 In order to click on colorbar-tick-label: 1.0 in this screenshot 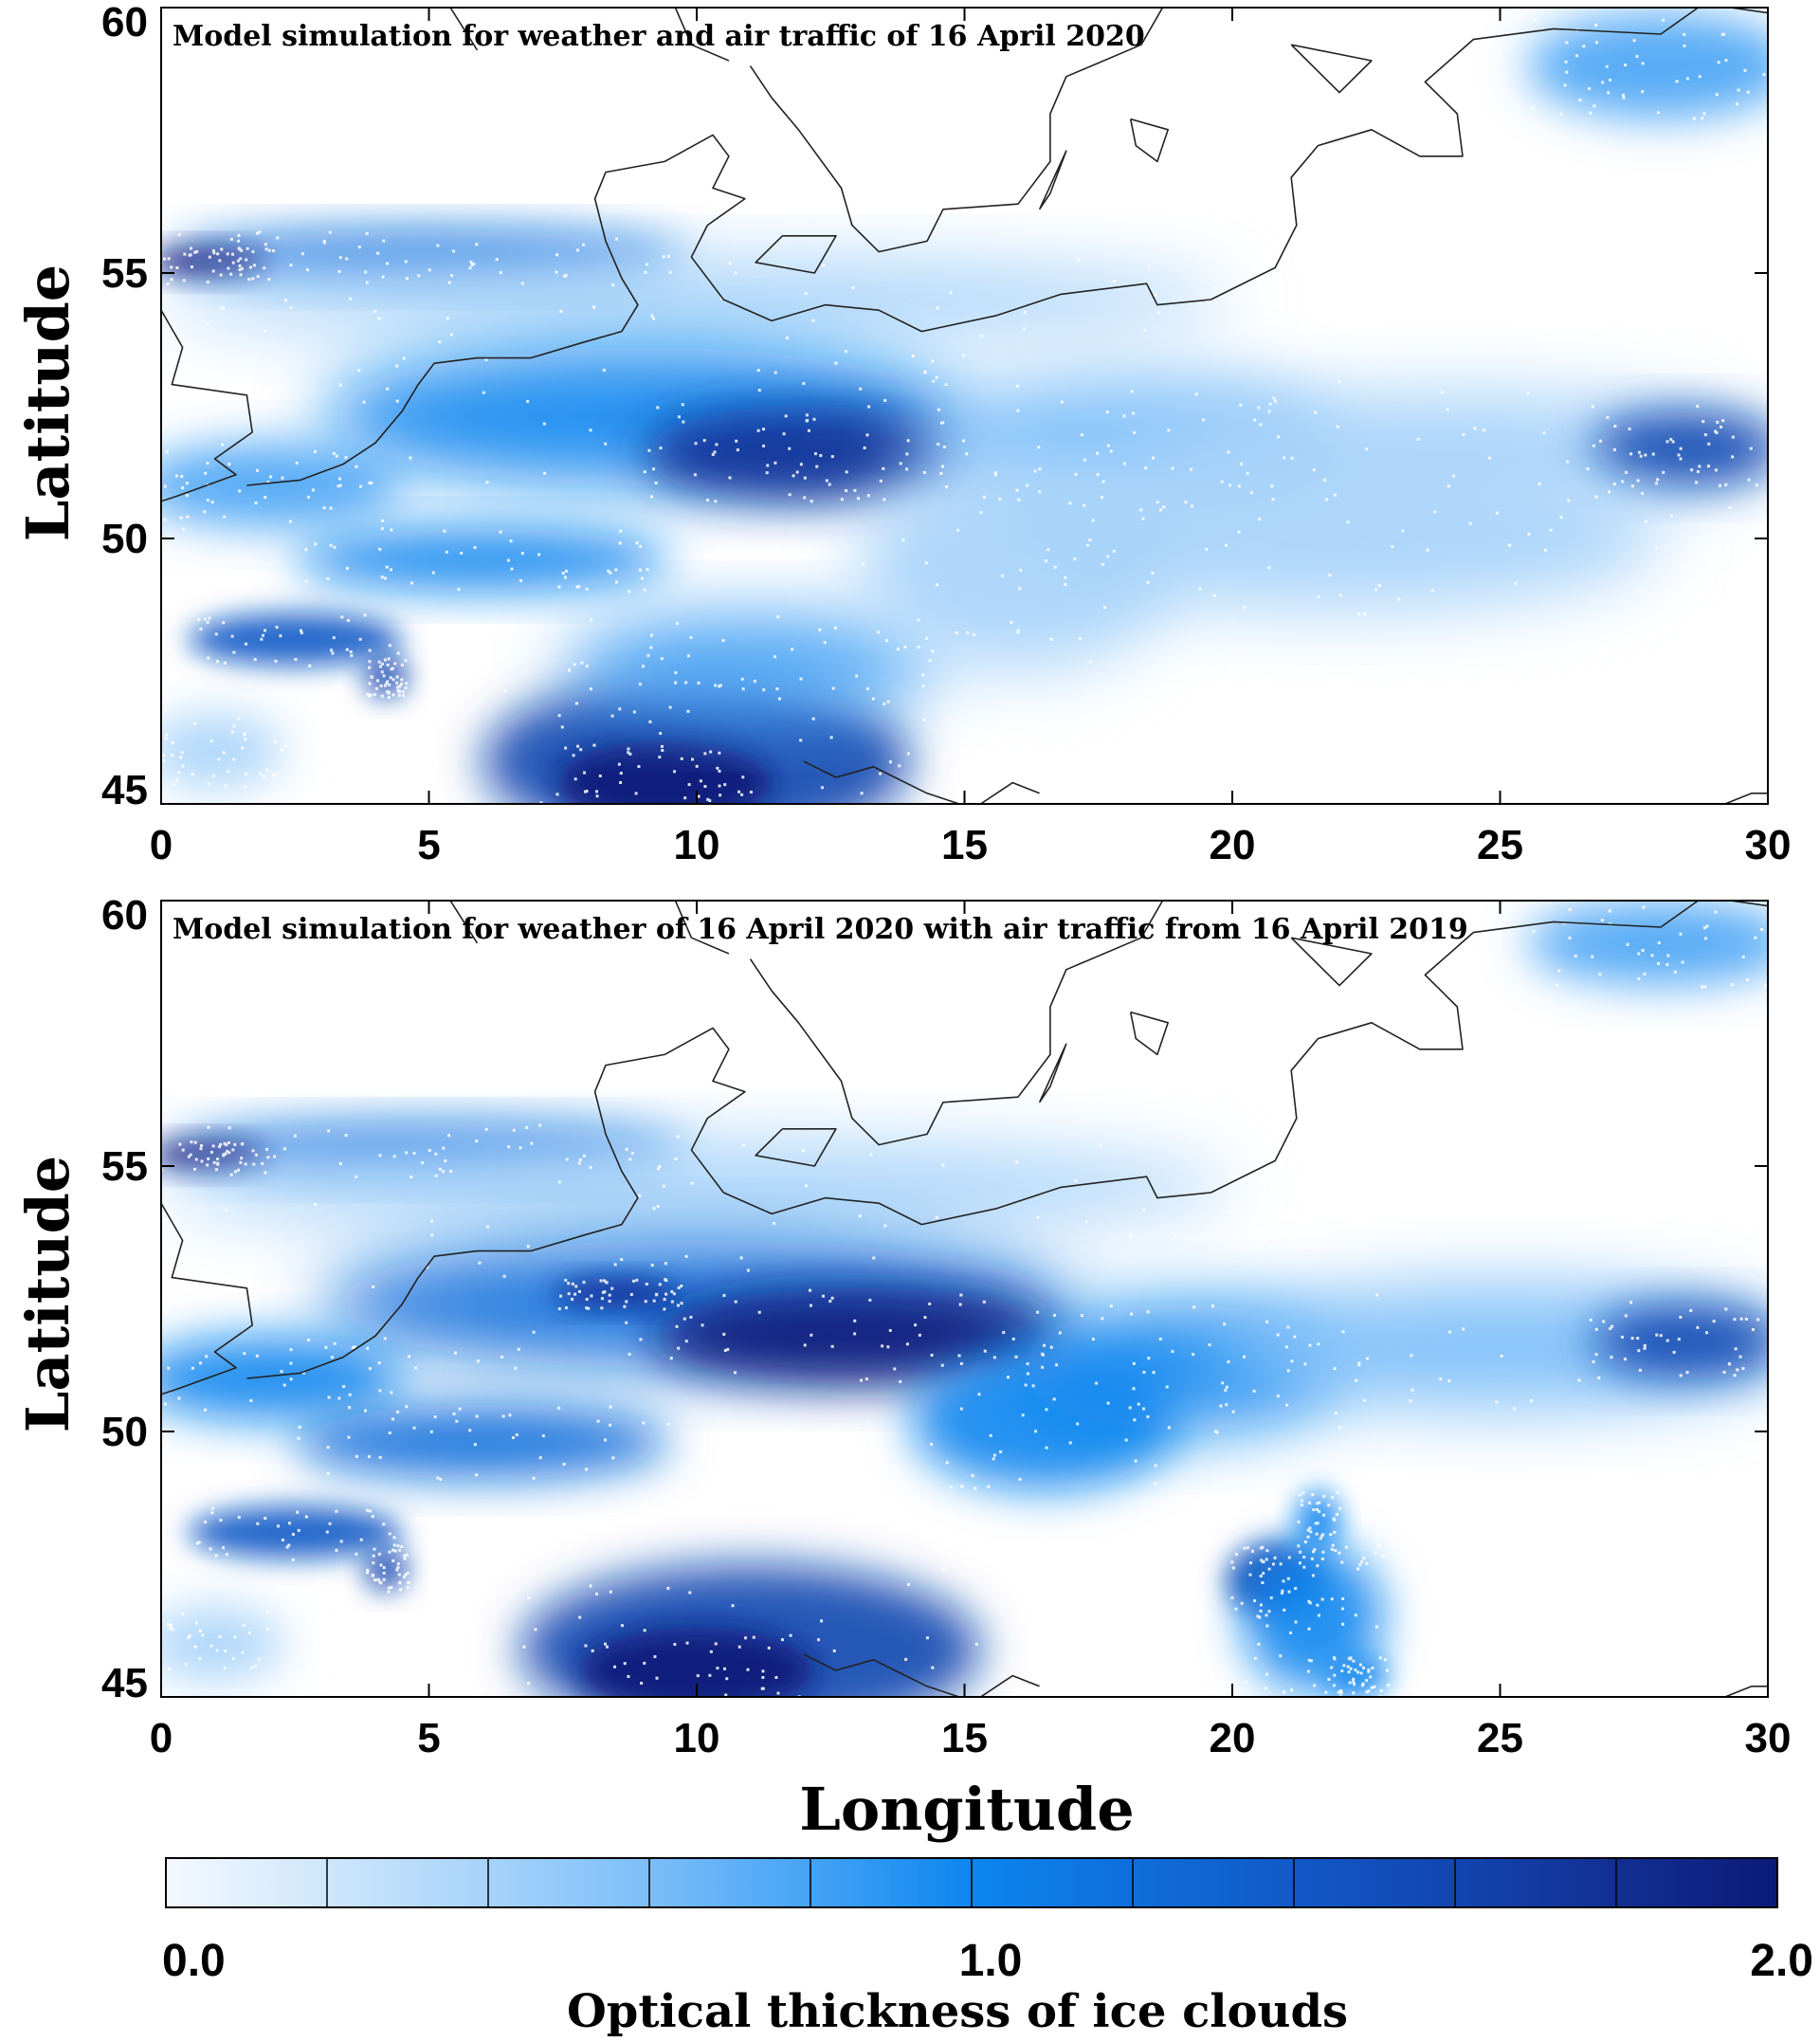, I will do `click(991, 1961)`.